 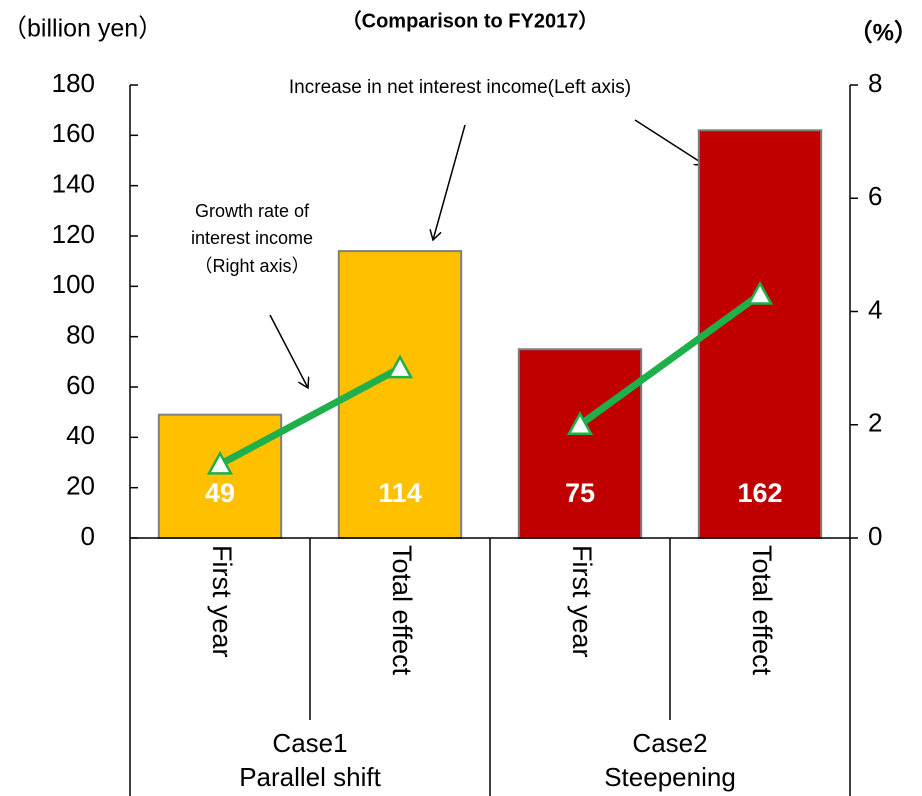 I want to click on y-tick-label: 0, so click(x=88, y=536).